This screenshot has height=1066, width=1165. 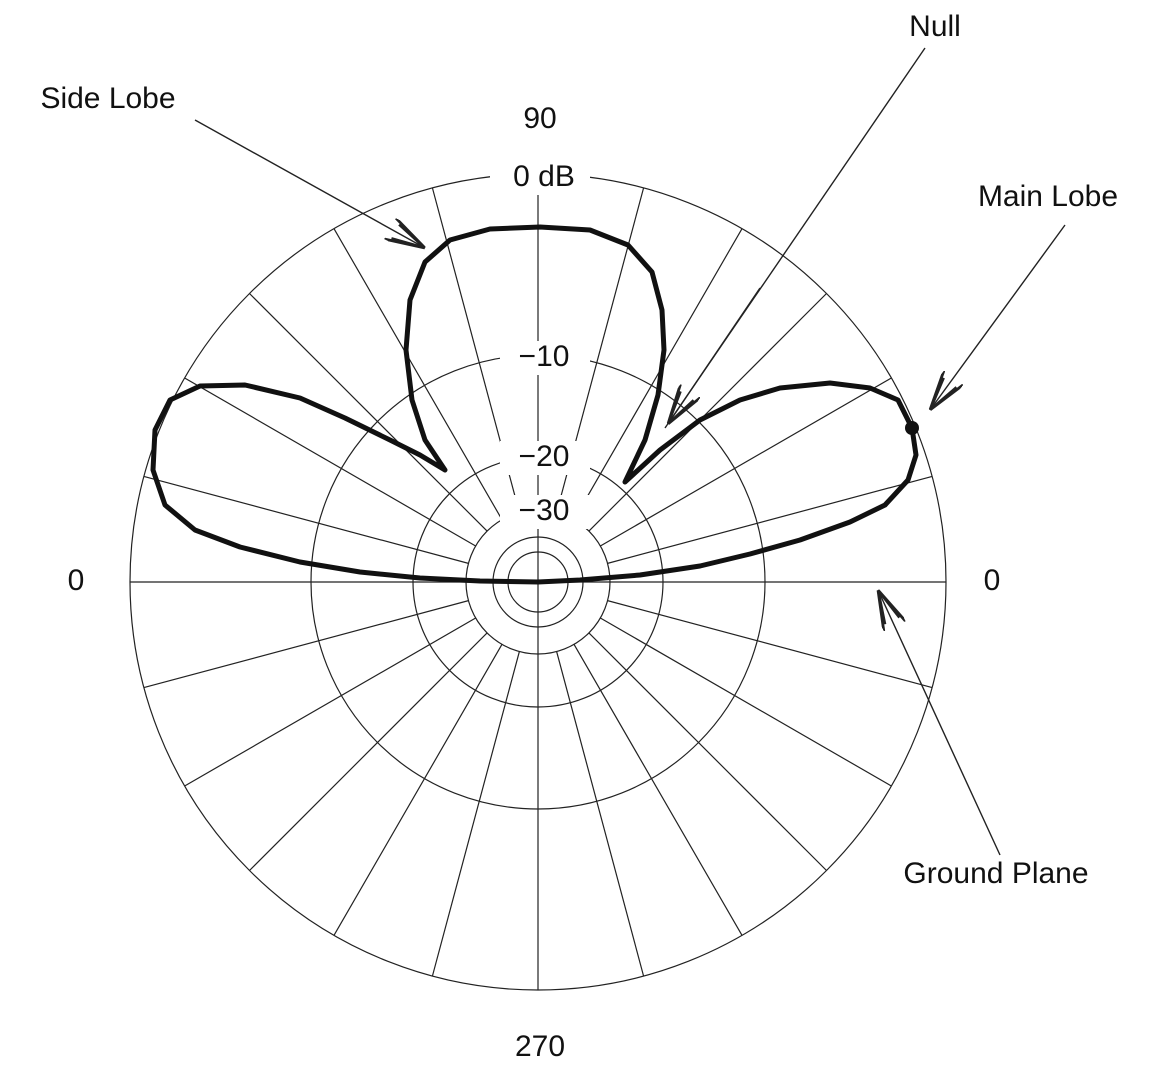 What do you see at coordinates (714, 355) in the screenshot?
I see `null-arrowhead` at bounding box center [714, 355].